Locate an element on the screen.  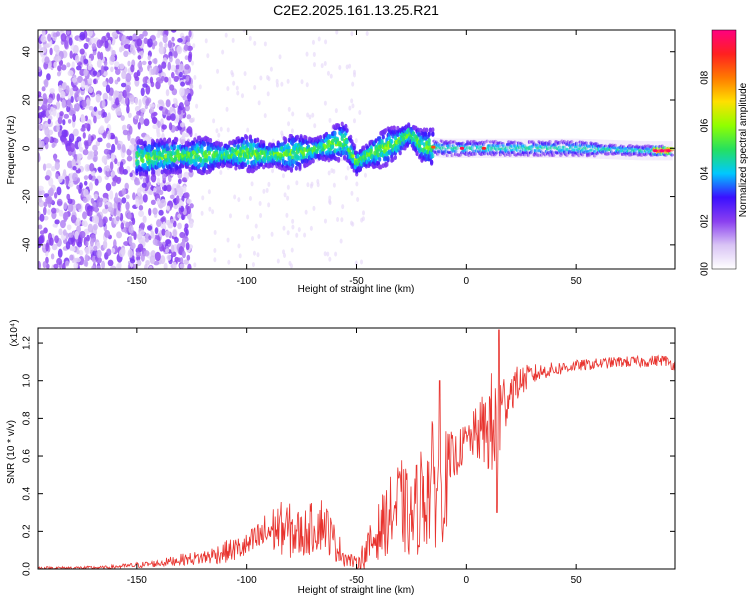
snr-xtick-label: 50 is located at coordinates (577, 580).